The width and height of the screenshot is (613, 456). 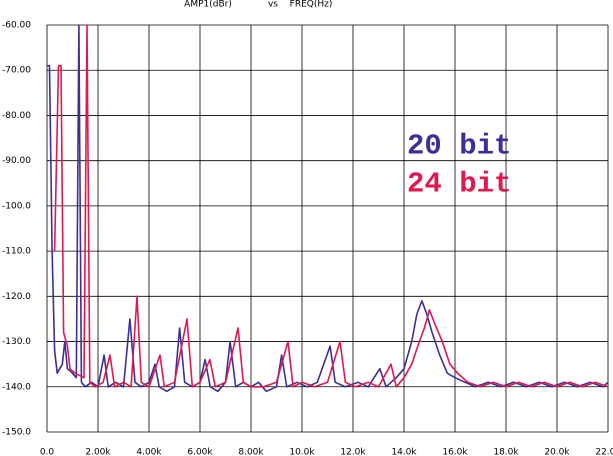 I want to click on y-tick-label: -140.0, so click(x=16, y=387).